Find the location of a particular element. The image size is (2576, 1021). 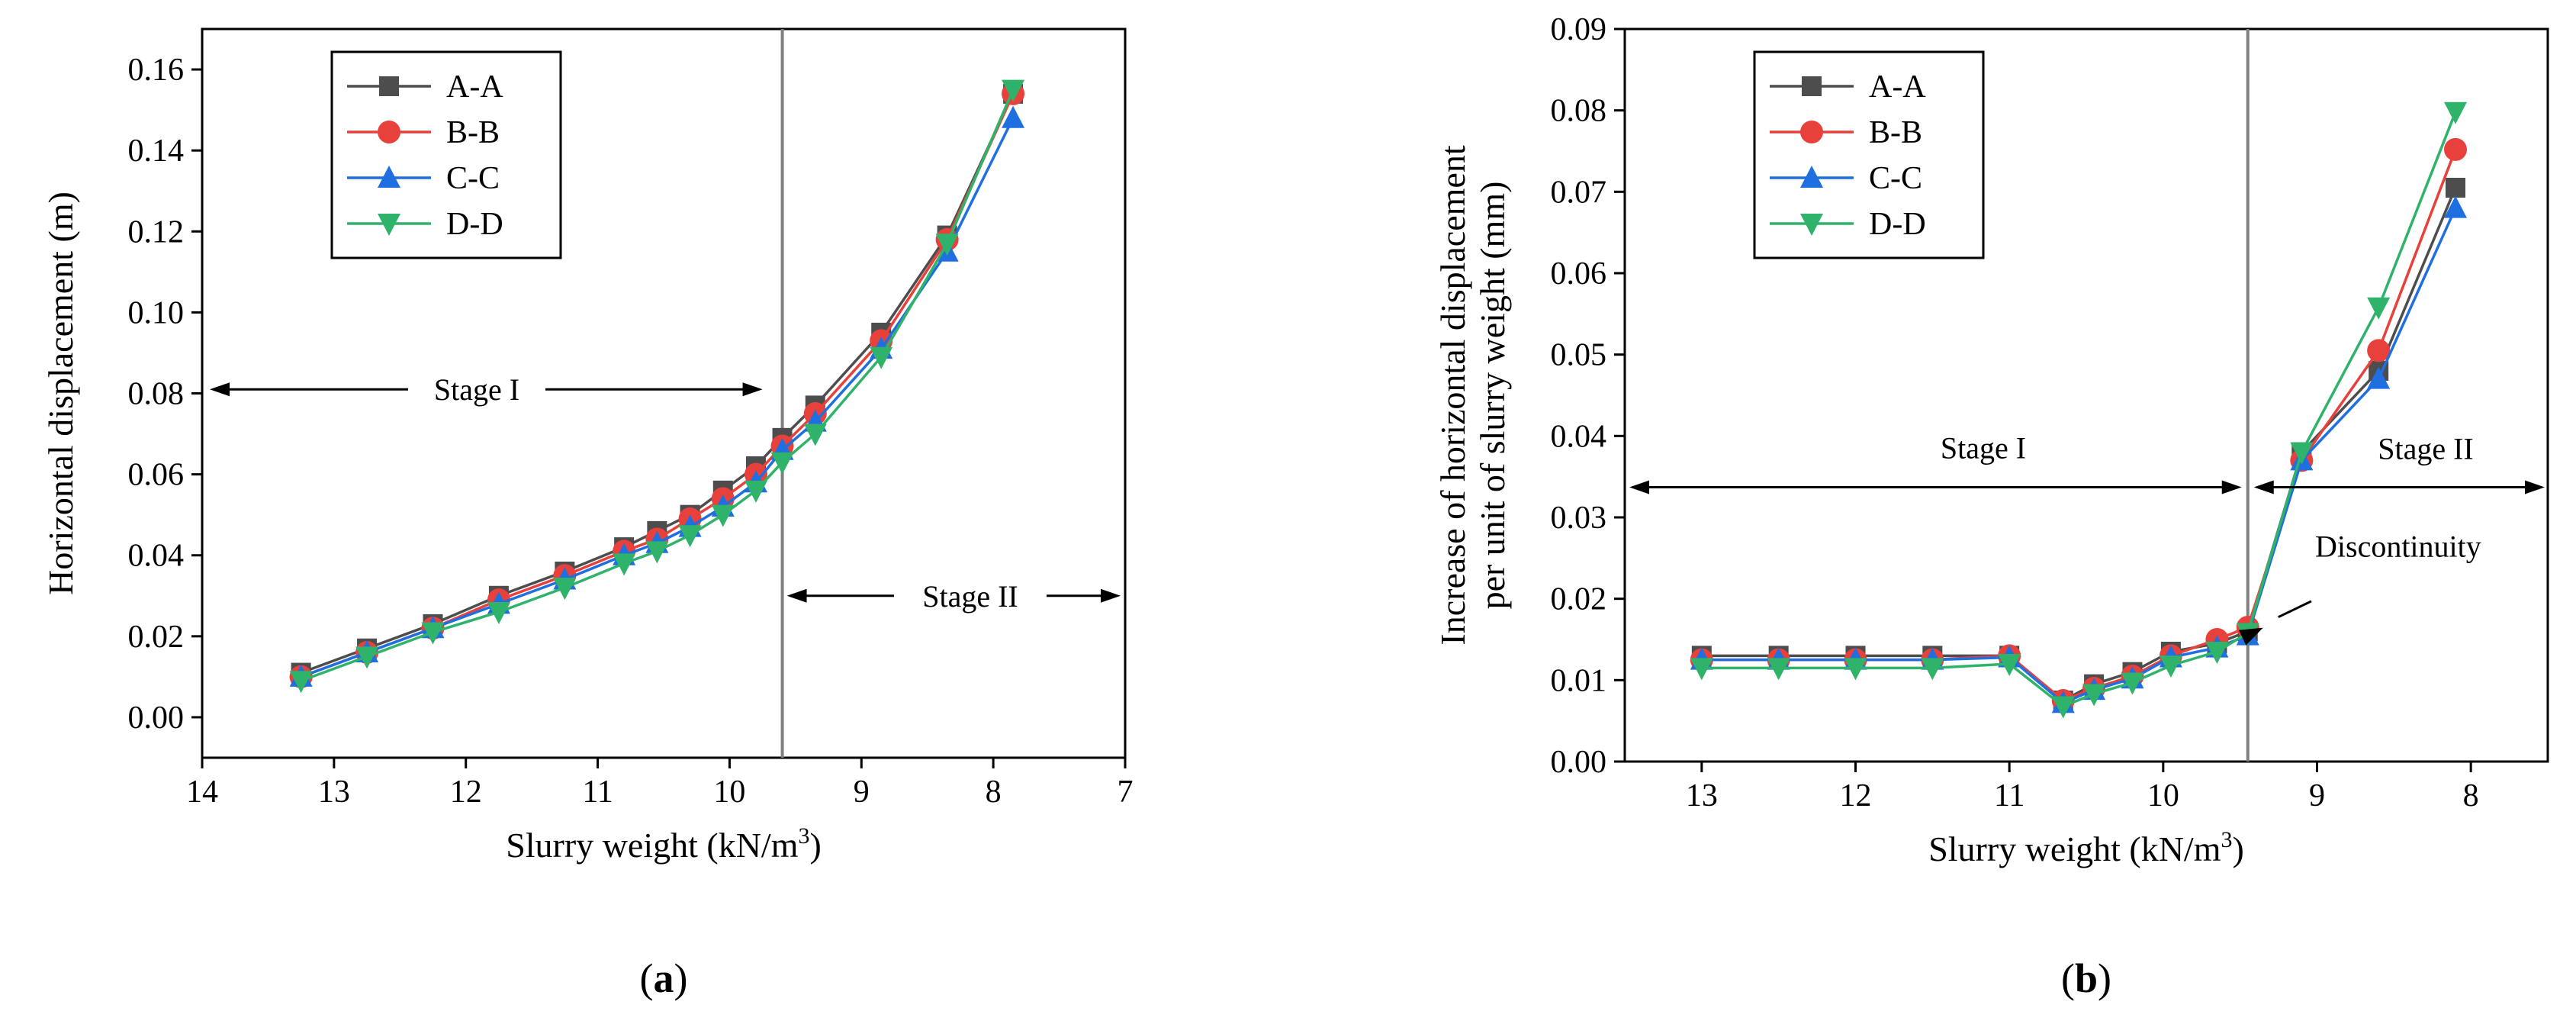

discontinuity-arrow-head is located at coordinates (2251, 636).